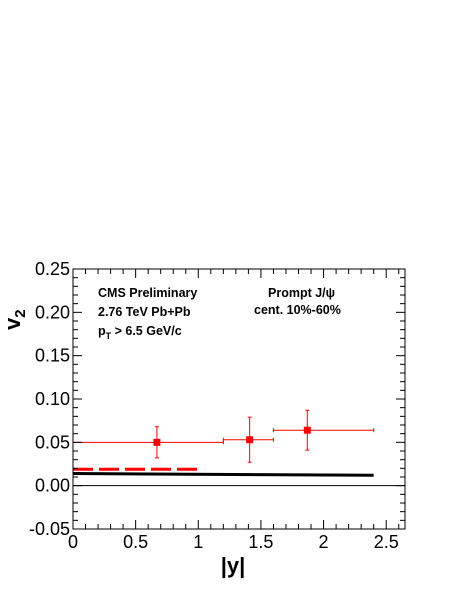 This screenshot has width=455, height=589. I want to click on x-axis-title: |y|, so click(233, 565).